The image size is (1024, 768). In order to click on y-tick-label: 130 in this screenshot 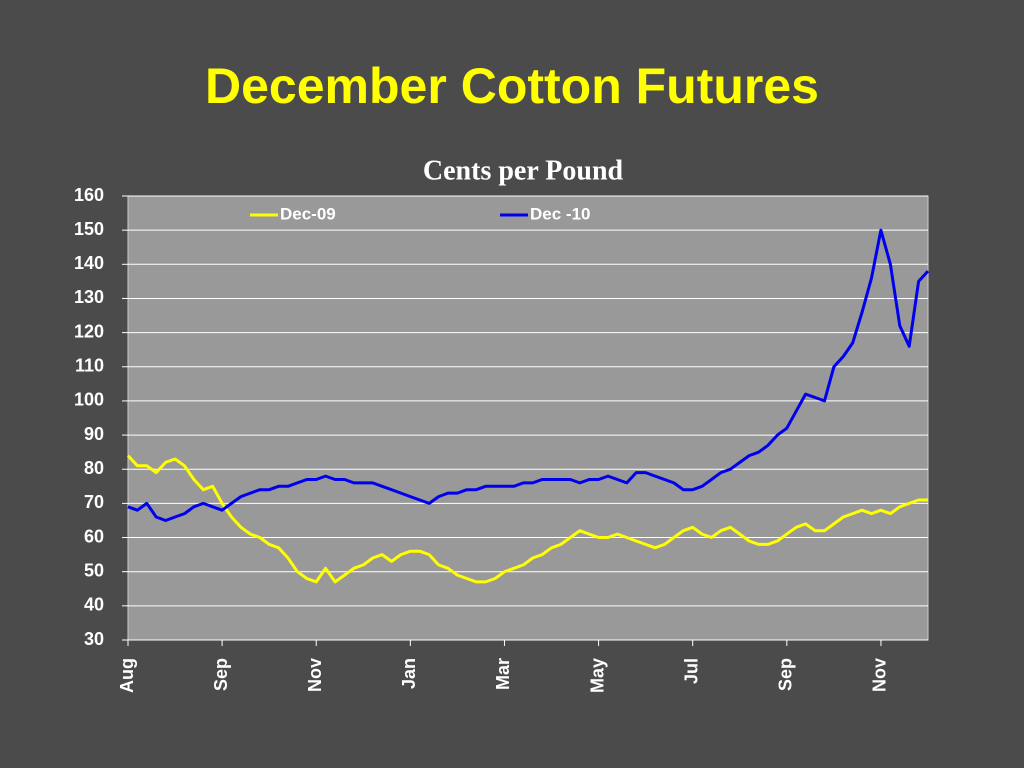, I will do `click(89, 297)`.